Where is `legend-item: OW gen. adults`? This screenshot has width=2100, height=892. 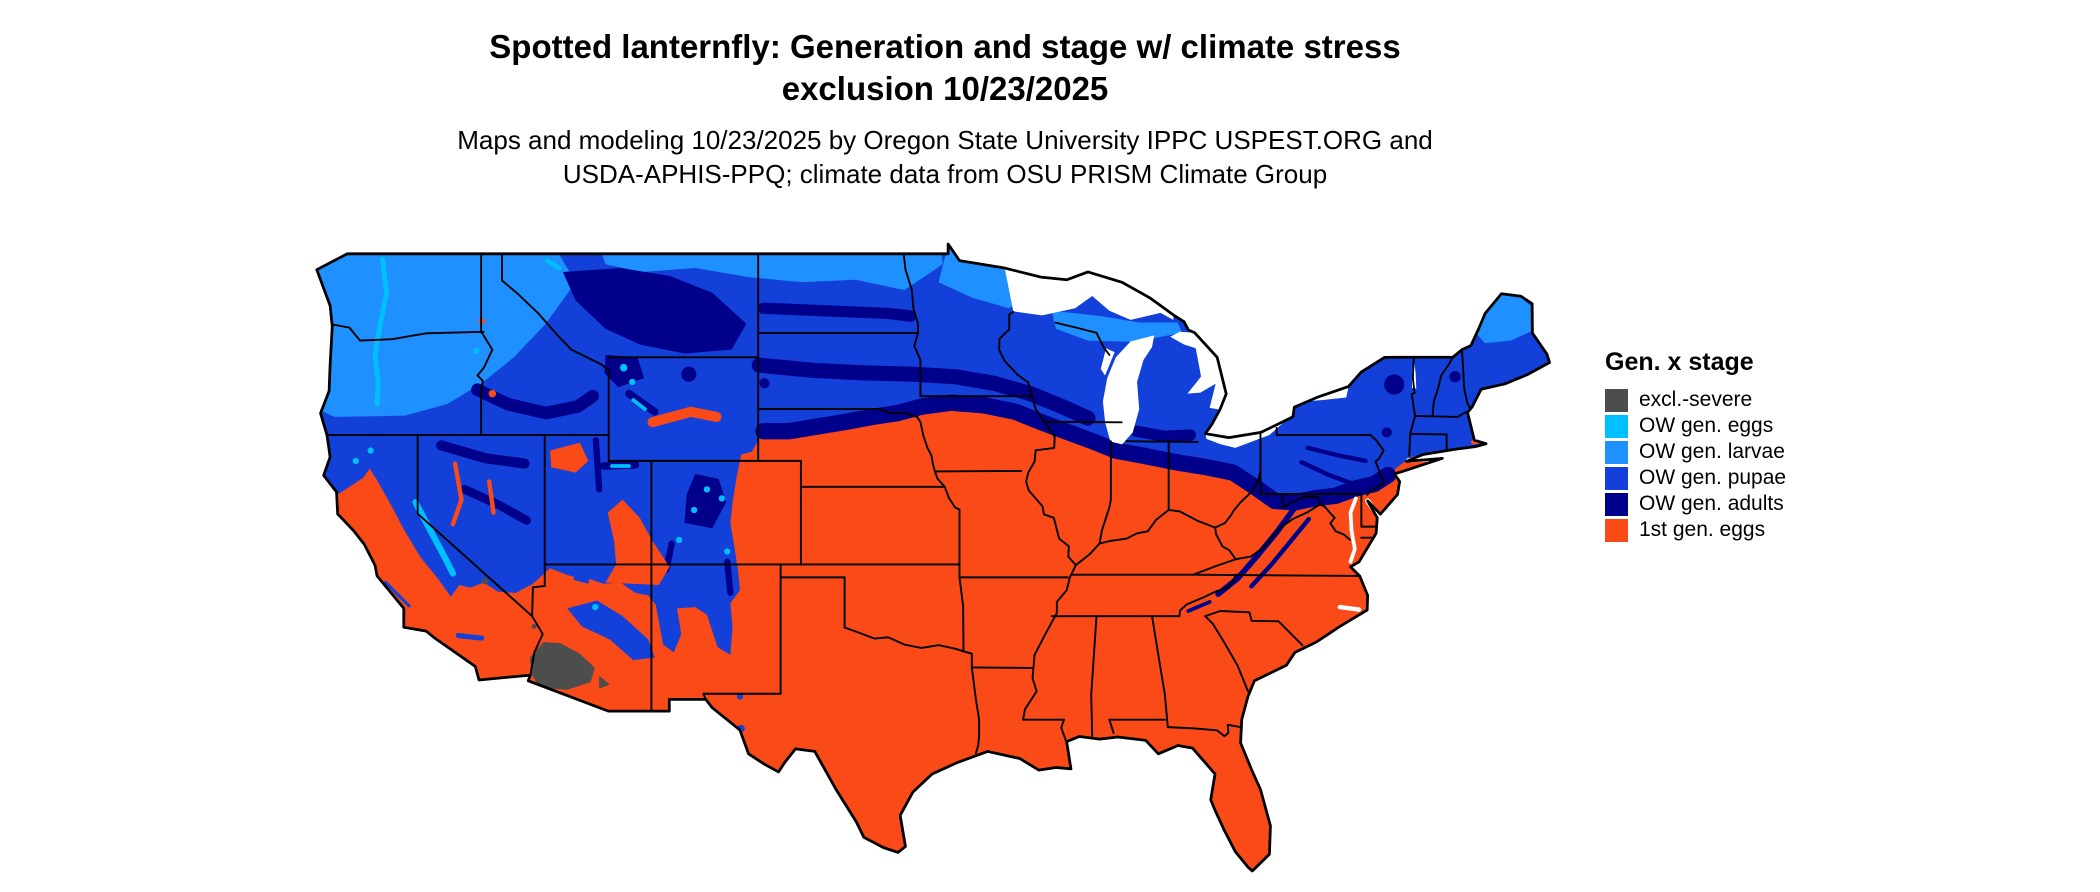 legend-item: OW gen. adults is located at coordinates (1695, 504).